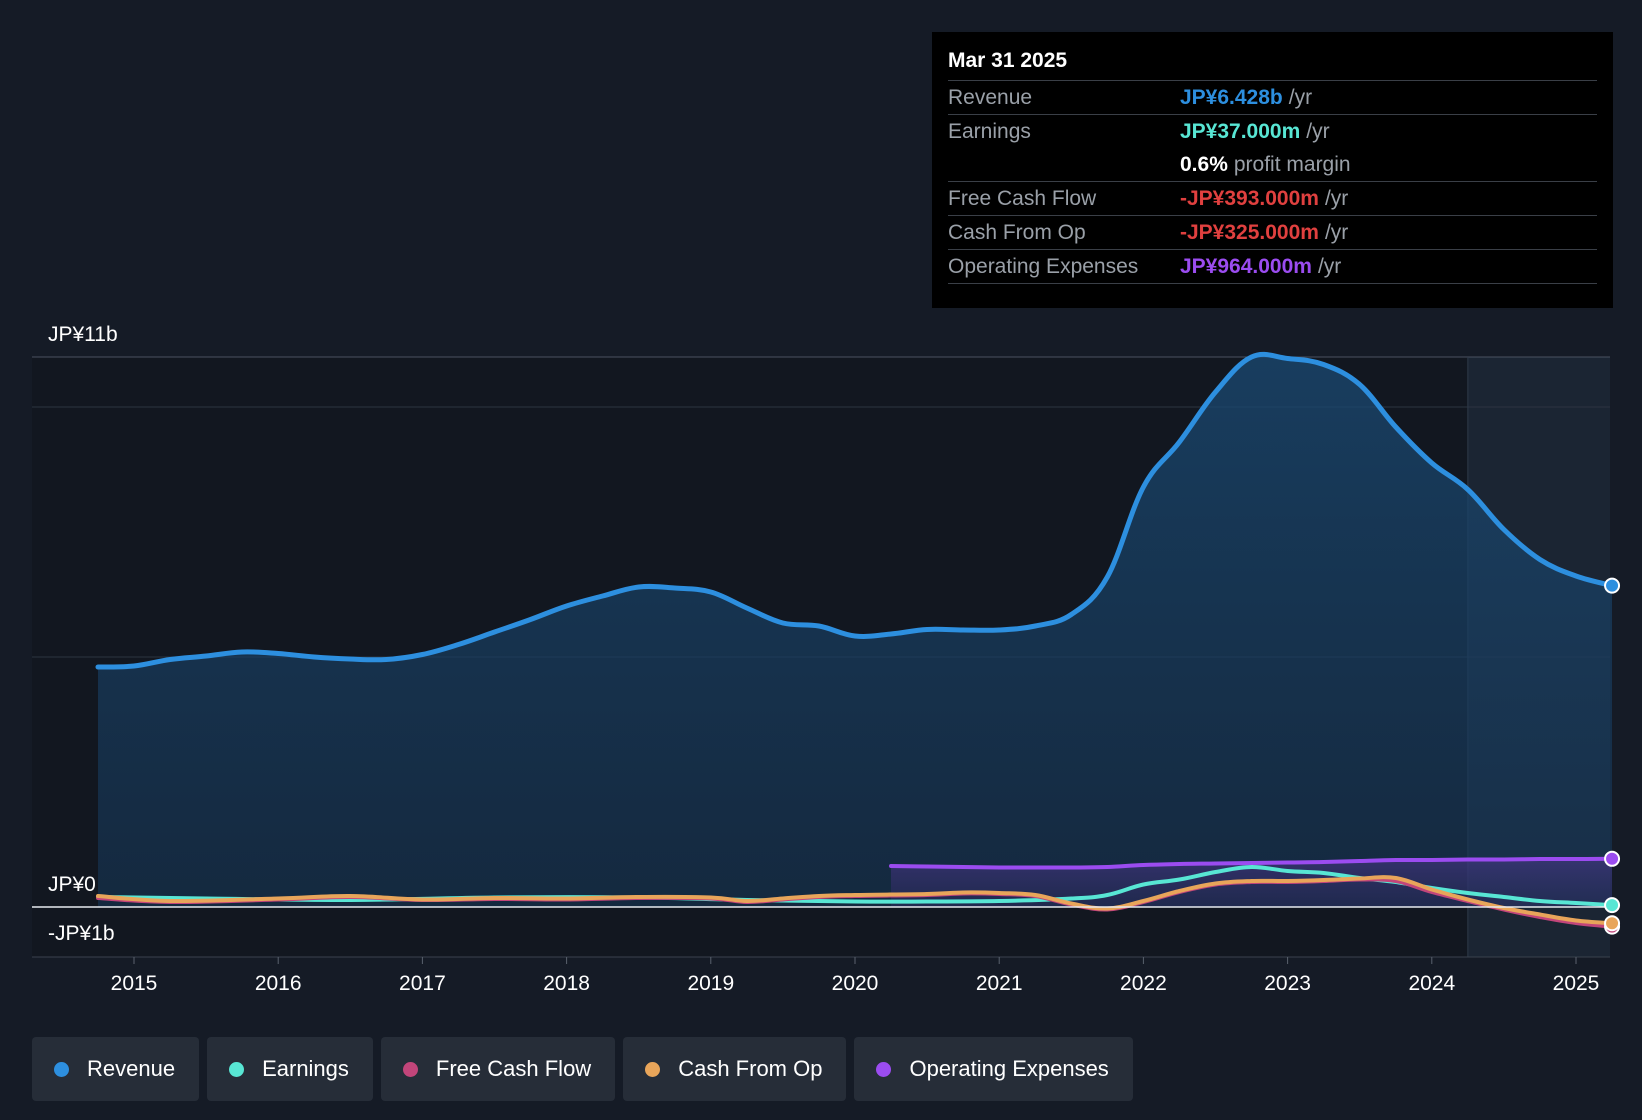  Describe the element at coordinates (1246, 266) in the screenshot. I see `tooltip-value: JP¥964.000m` at that location.